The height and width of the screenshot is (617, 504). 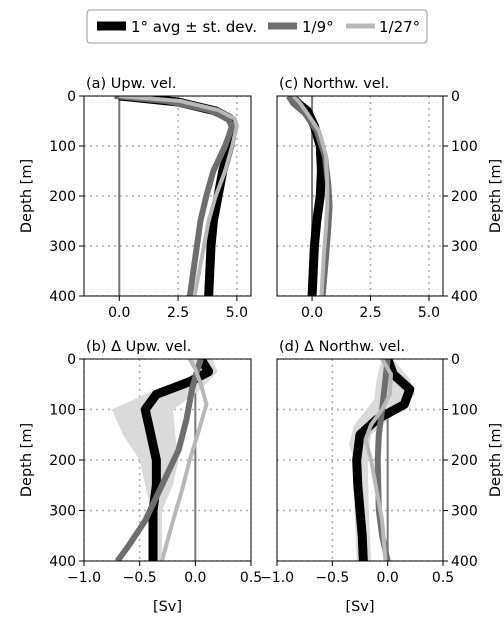 I want to click on panel-title: (c) Northw. vel., so click(x=334, y=84).